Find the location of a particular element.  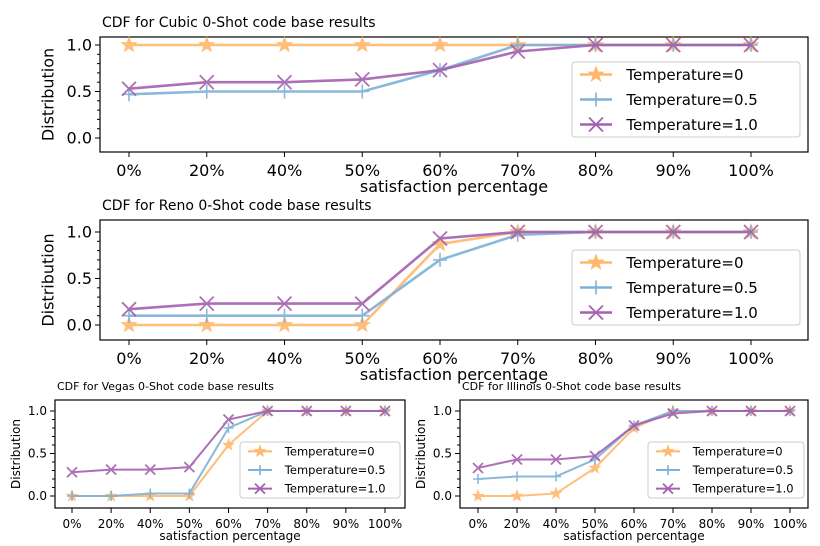

chart-title: CDF for Cubic 0-Shot code base results is located at coordinates (239, 23).